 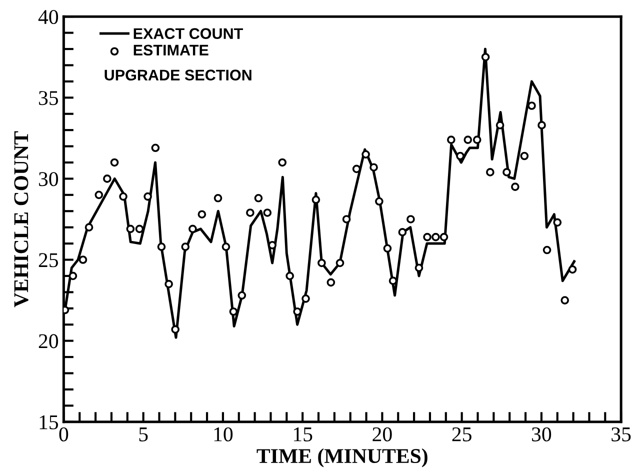 What do you see at coordinates (542, 434) in the screenshot?
I see `x-tick-label: 30` at bounding box center [542, 434].